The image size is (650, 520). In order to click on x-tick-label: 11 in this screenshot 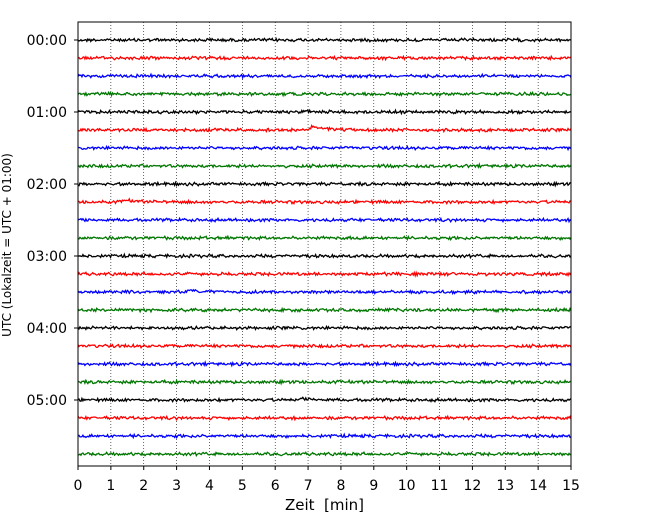, I will do `click(440, 486)`.